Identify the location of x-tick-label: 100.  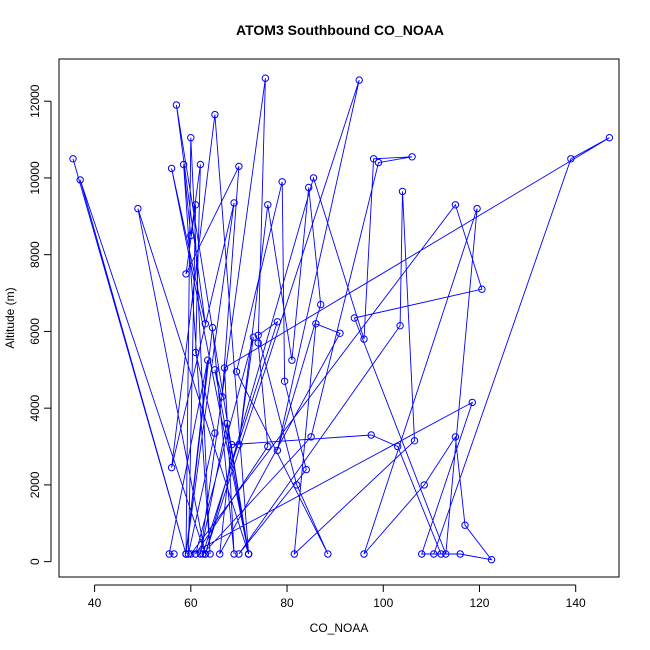
(383, 603).